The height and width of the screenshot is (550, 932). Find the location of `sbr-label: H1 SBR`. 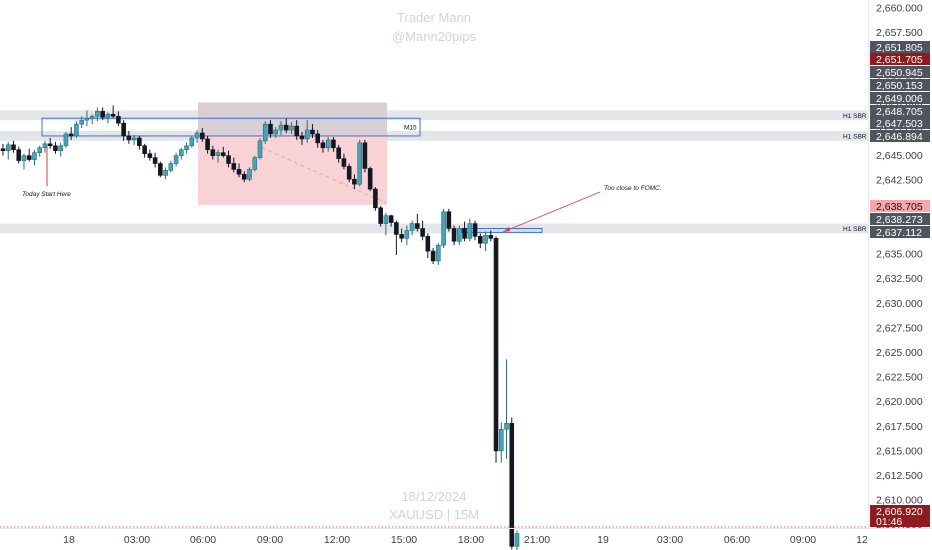

sbr-label: H1 SBR is located at coordinates (855, 116).